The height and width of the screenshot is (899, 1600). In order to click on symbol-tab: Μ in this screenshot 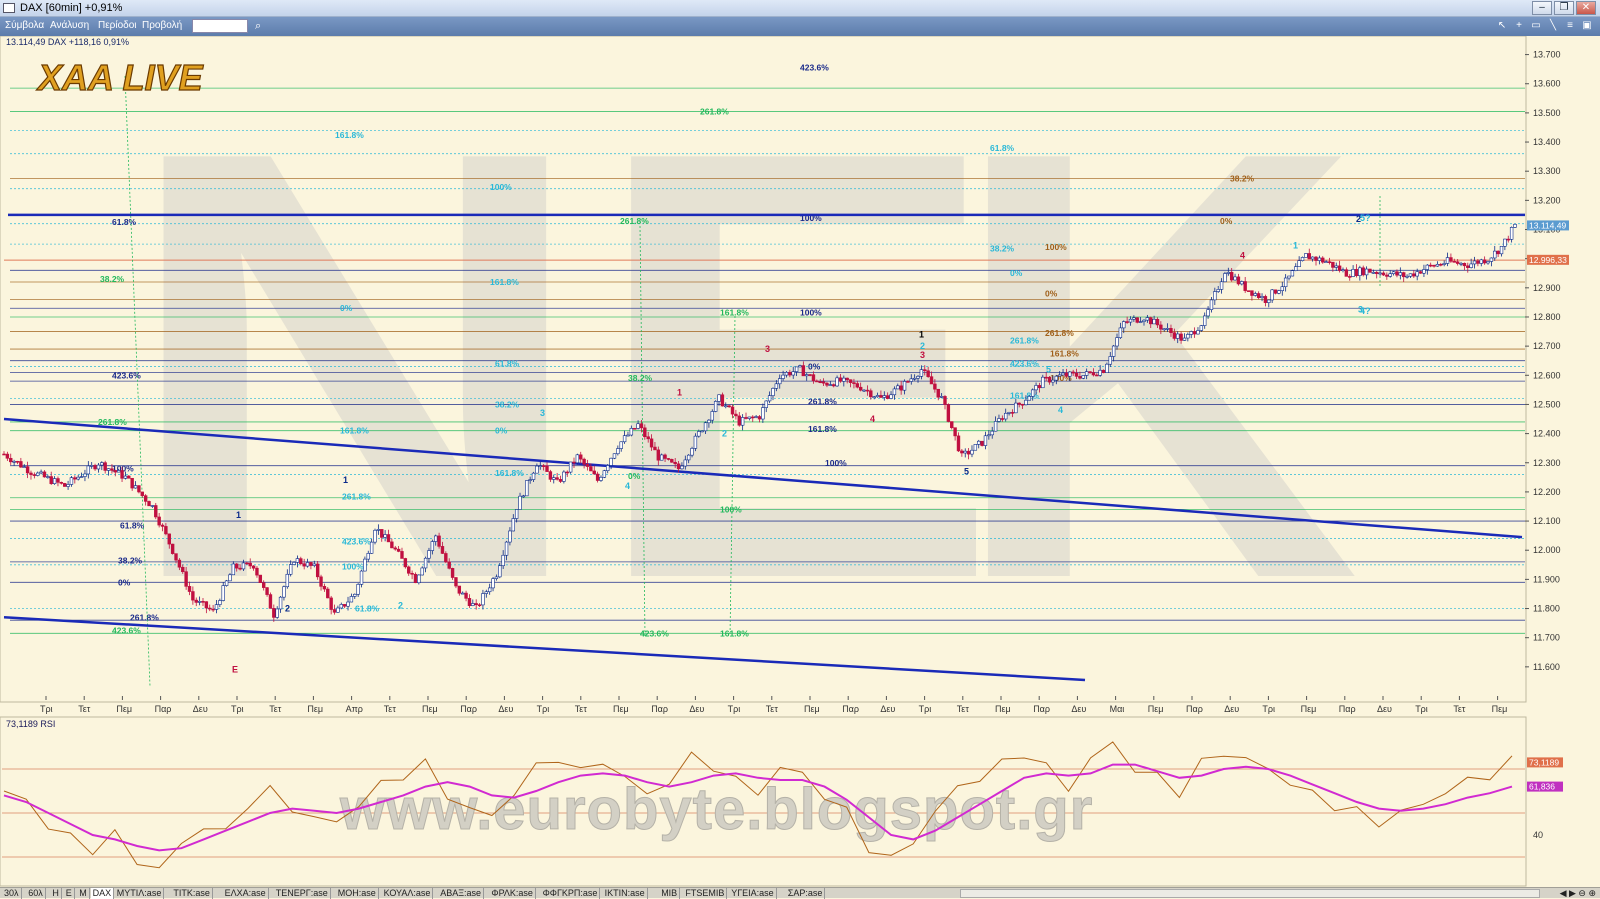, I will do `click(83, 893)`.